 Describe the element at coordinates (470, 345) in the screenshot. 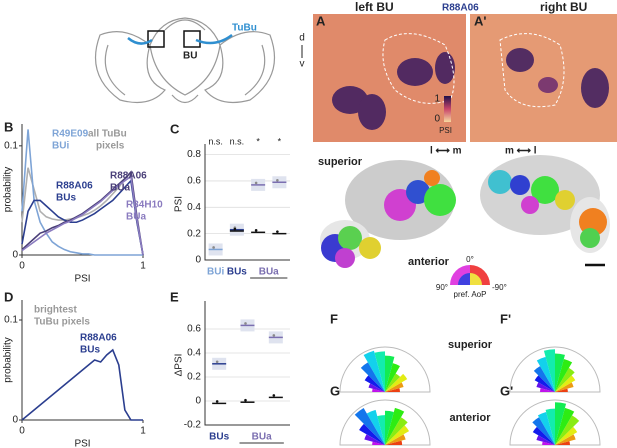

I see `rose-group: superior` at that location.